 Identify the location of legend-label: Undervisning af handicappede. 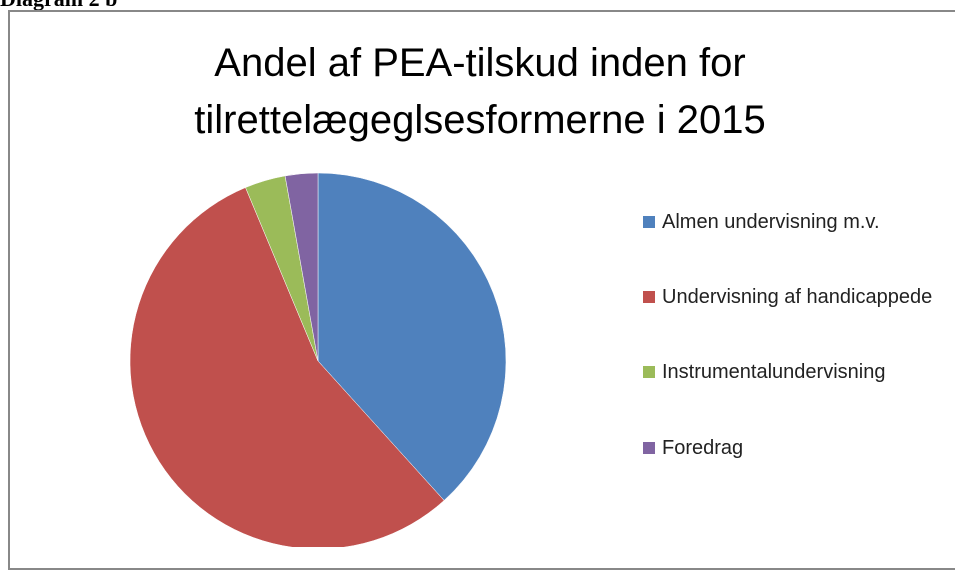
(797, 297).